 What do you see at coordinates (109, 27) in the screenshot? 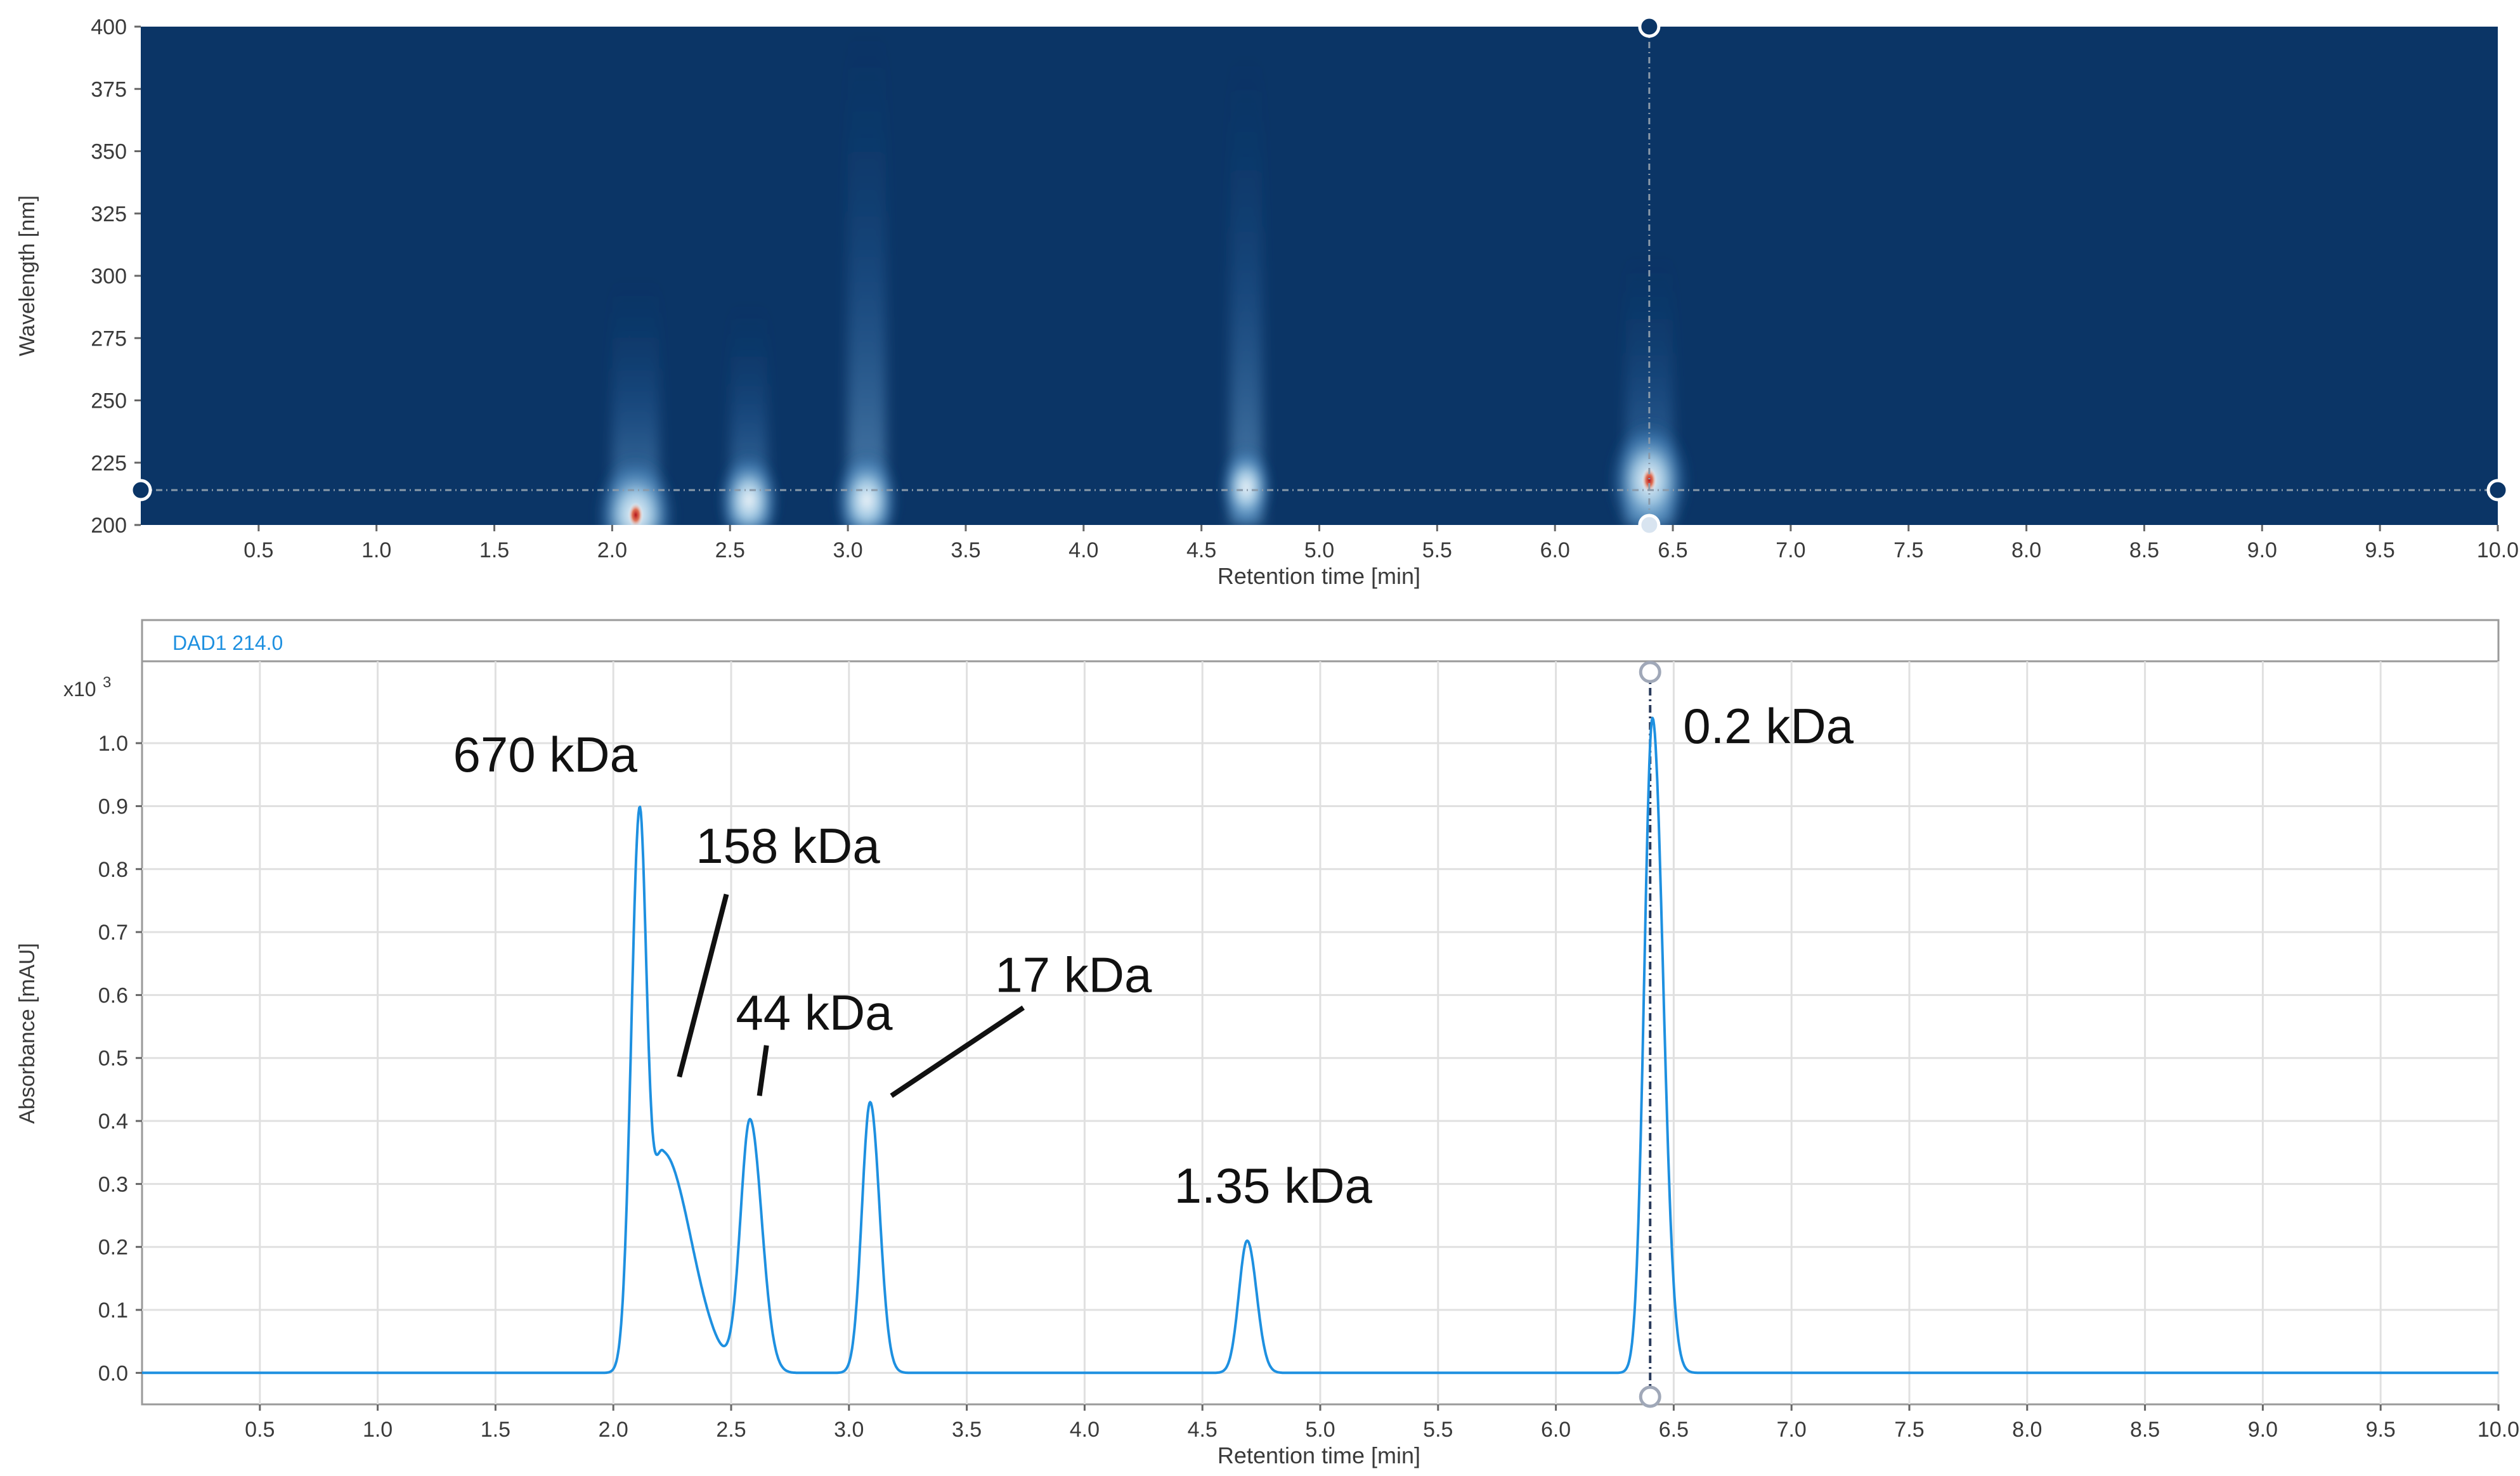
I see `heatmap-y-tick-label: 400` at bounding box center [109, 27].